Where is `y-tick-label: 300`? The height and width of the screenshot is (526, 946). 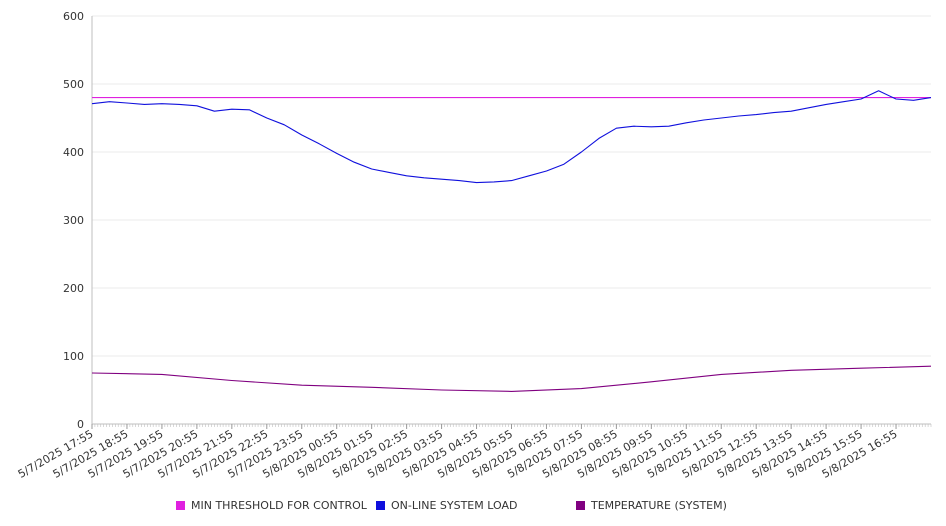 y-tick-label: 300 is located at coordinates (73, 220).